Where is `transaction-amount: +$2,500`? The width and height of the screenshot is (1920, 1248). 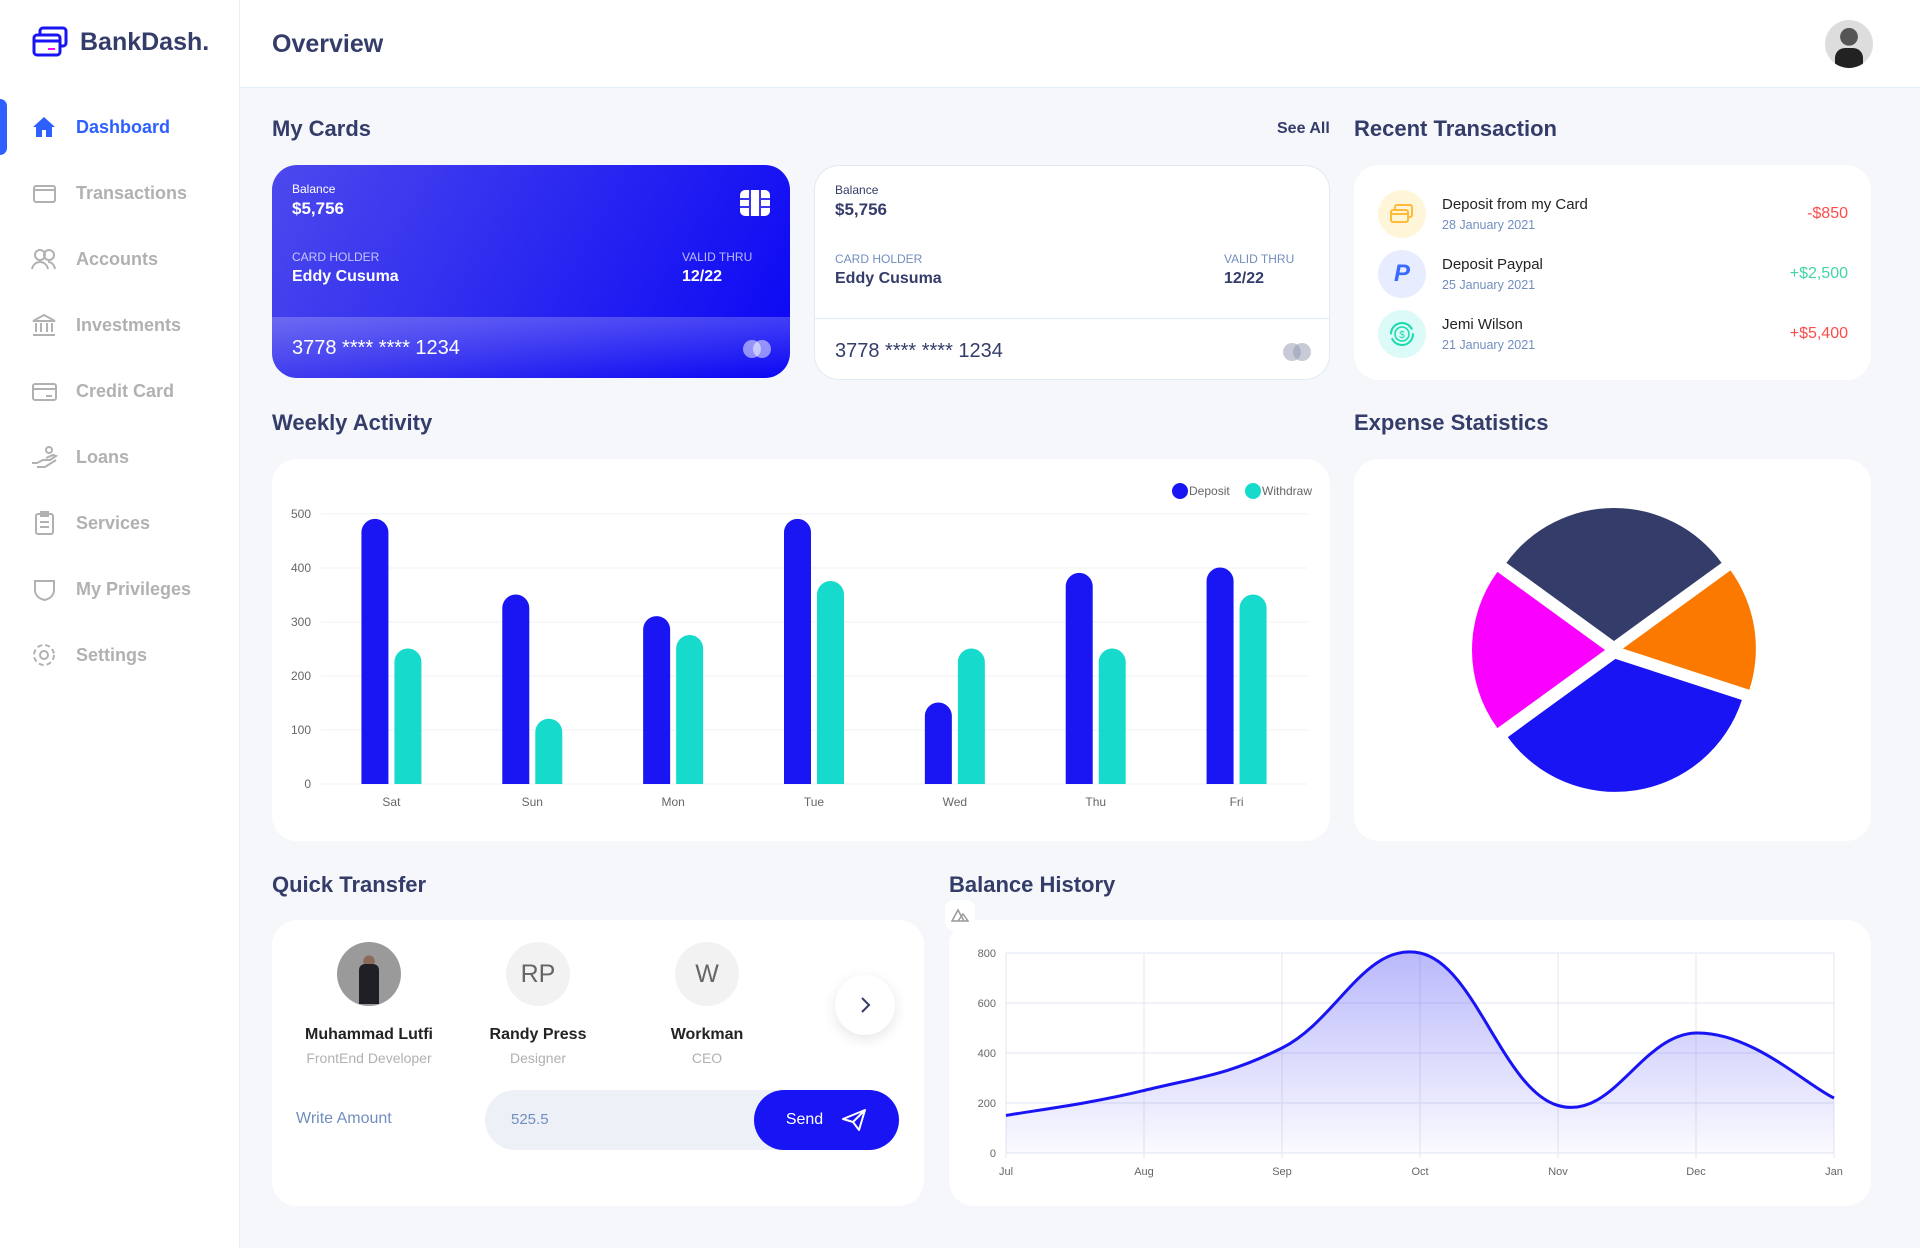
transaction-amount: +$2,500 is located at coordinates (1818, 273).